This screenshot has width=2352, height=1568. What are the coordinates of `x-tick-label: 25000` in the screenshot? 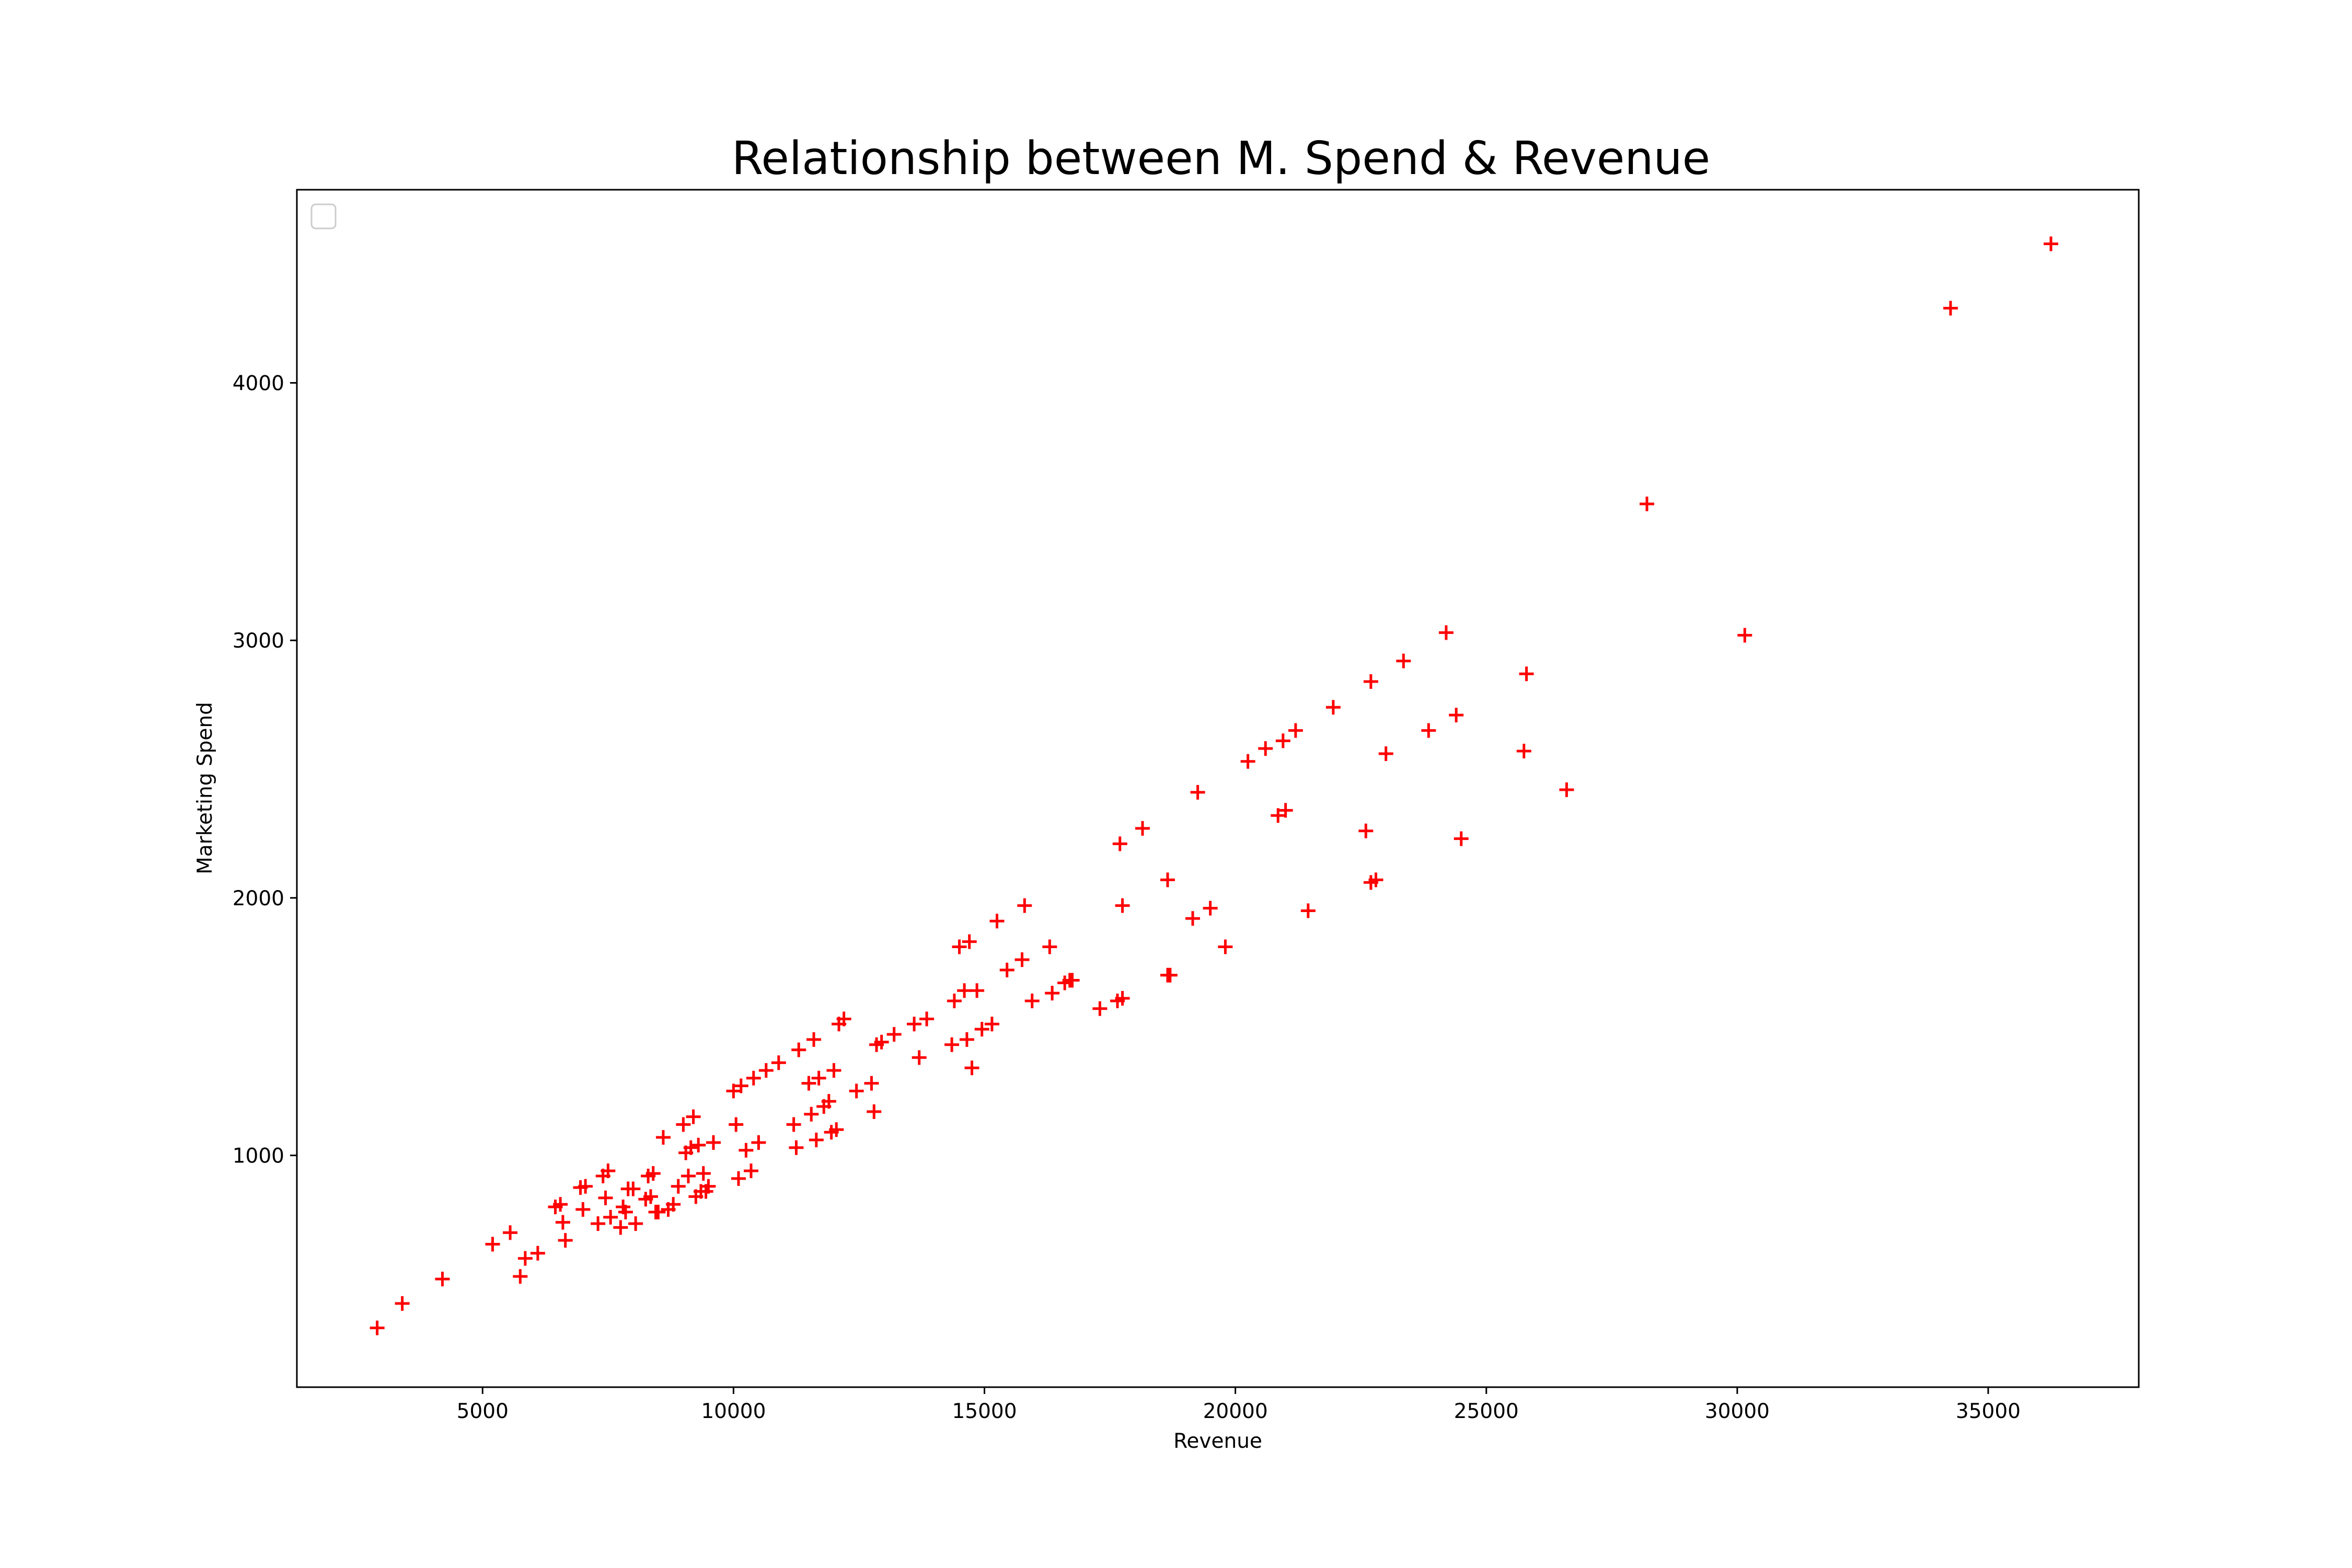 It's located at (1486, 1411).